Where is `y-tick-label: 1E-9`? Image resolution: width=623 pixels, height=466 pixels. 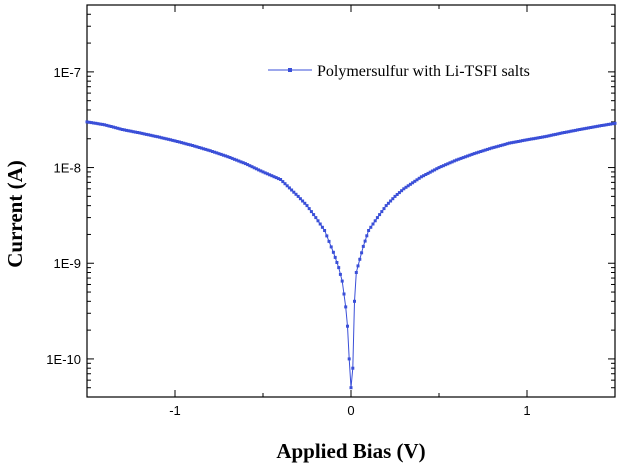
y-tick-label: 1E-9 is located at coordinates (67, 263).